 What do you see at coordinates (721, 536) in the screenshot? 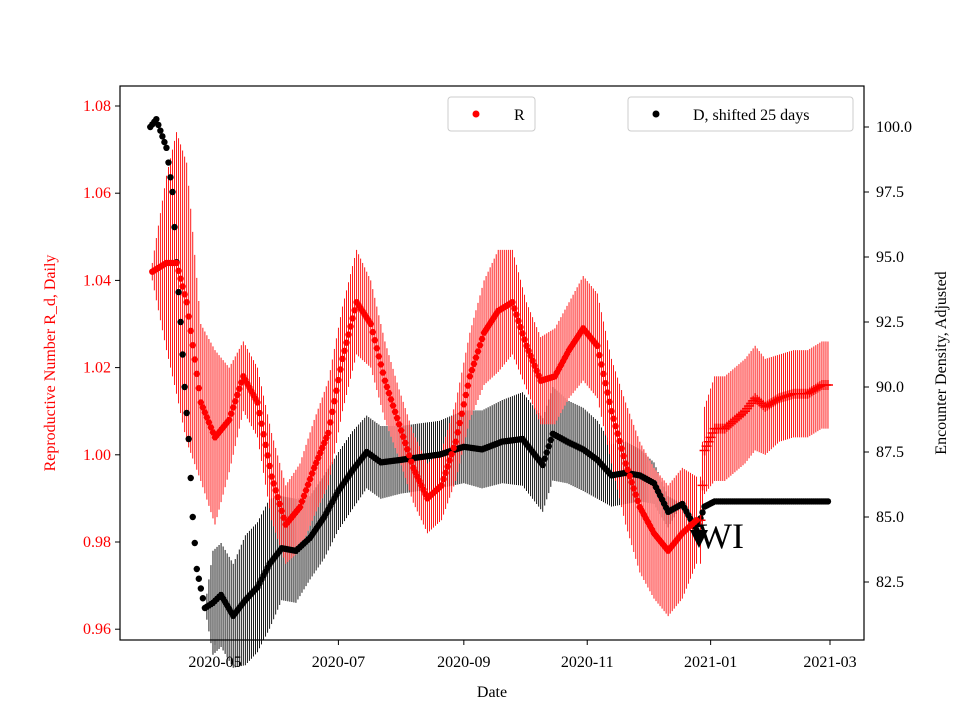
I see `annotation-text: WI` at bounding box center [721, 536].